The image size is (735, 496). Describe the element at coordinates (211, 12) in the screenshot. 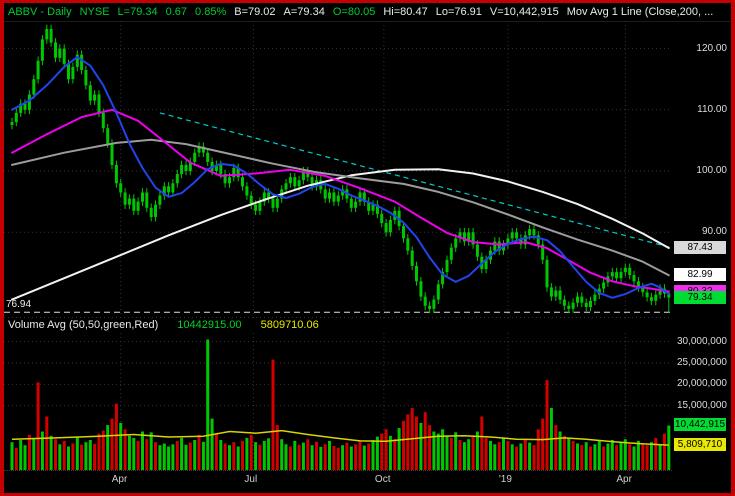

I see `quote-header-field: 0.85%` at that location.